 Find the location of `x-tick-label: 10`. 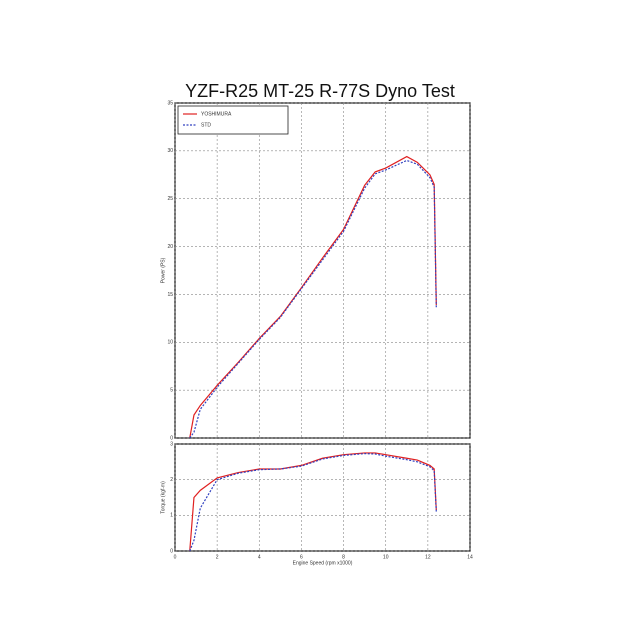

x-tick-label: 10 is located at coordinates (386, 557).